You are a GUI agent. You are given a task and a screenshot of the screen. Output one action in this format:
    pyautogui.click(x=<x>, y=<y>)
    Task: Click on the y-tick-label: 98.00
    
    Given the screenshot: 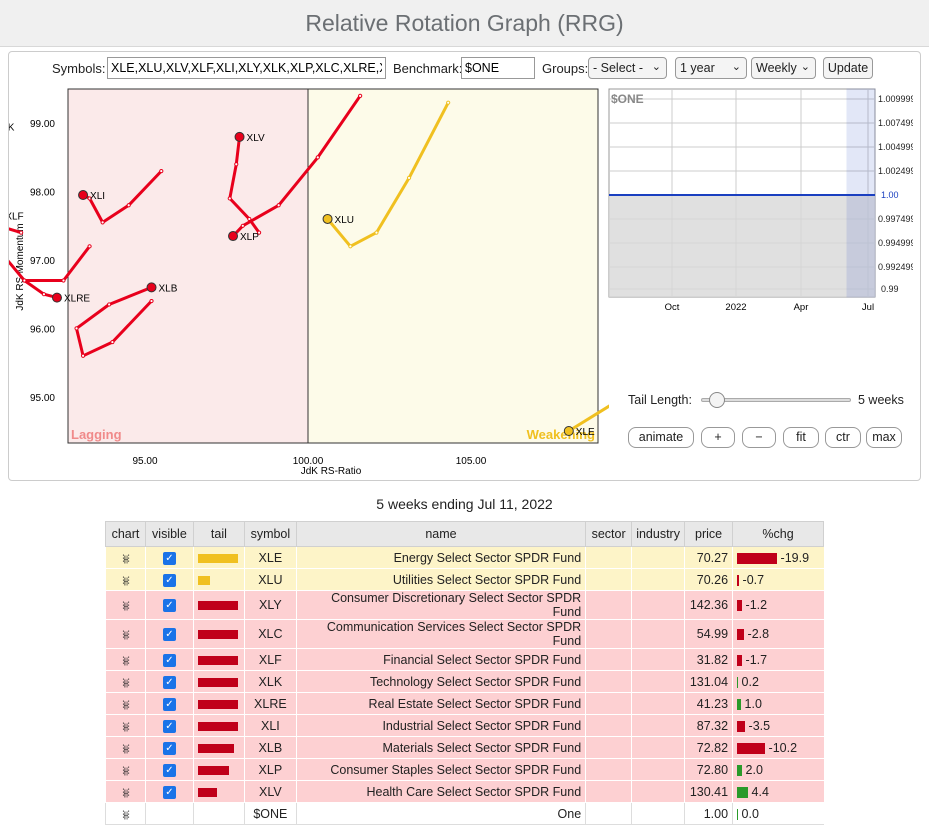 What is the action you would take?
    pyautogui.click(x=42, y=193)
    